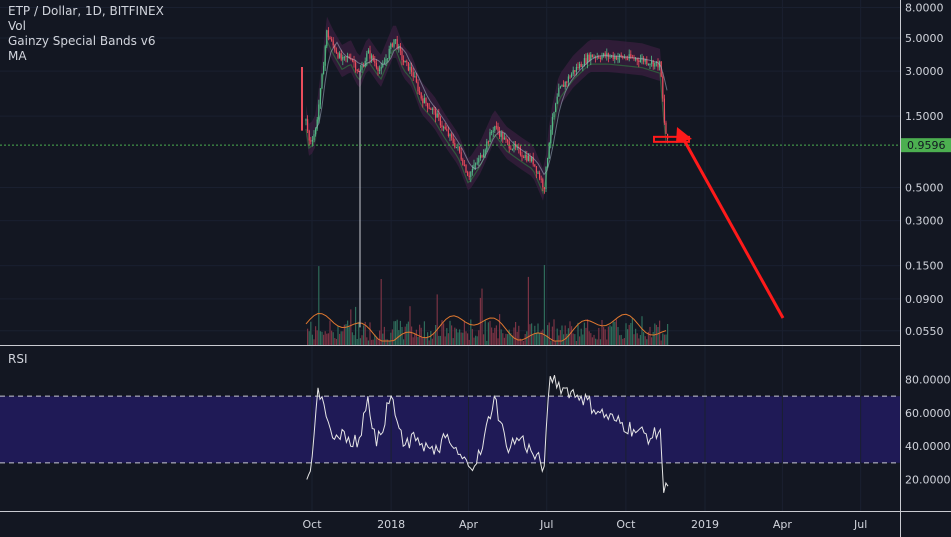 The height and width of the screenshot is (537, 951). Describe the element at coordinates (926, 145) in the screenshot. I see `last-price-badge` at that location.